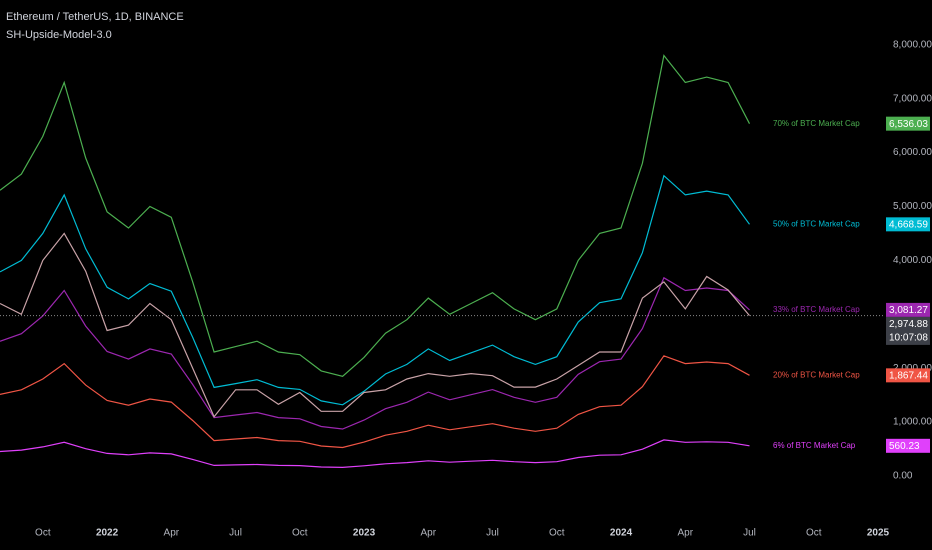 The height and width of the screenshot is (550, 932). What do you see at coordinates (912, 206) in the screenshot?
I see `y-tick-label: 5,000.00` at bounding box center [912, 206].